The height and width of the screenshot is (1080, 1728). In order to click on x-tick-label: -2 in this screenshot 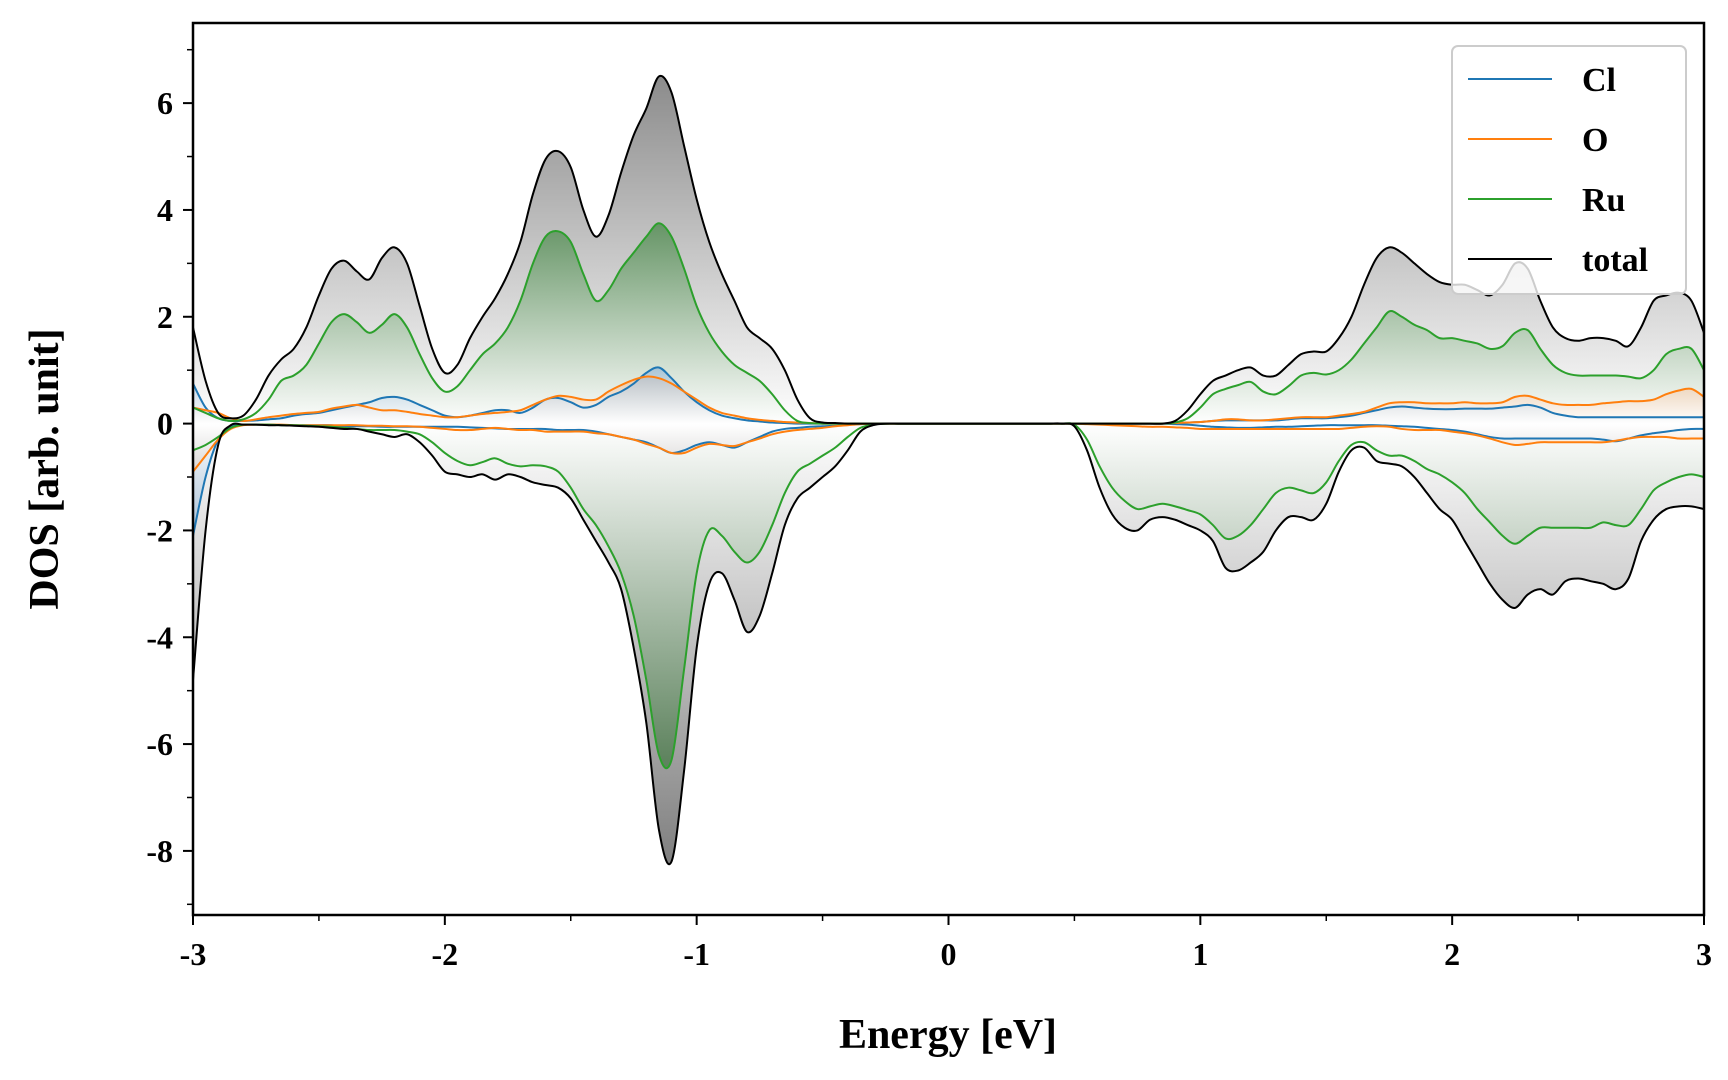, I will do `click(445, 954)`.